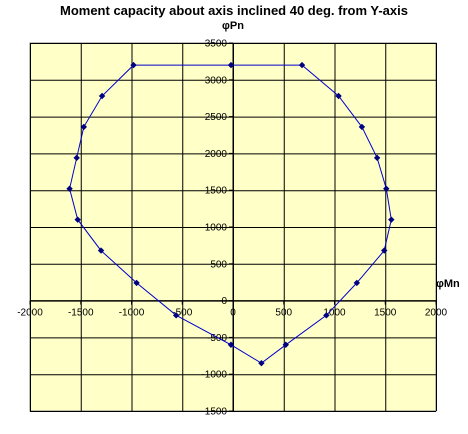 The width and height of the screenshot is (468, 434). Describe the element at coordinates (214, 375) in the screenshot. I see `y-tick-label: -1000` at that location.